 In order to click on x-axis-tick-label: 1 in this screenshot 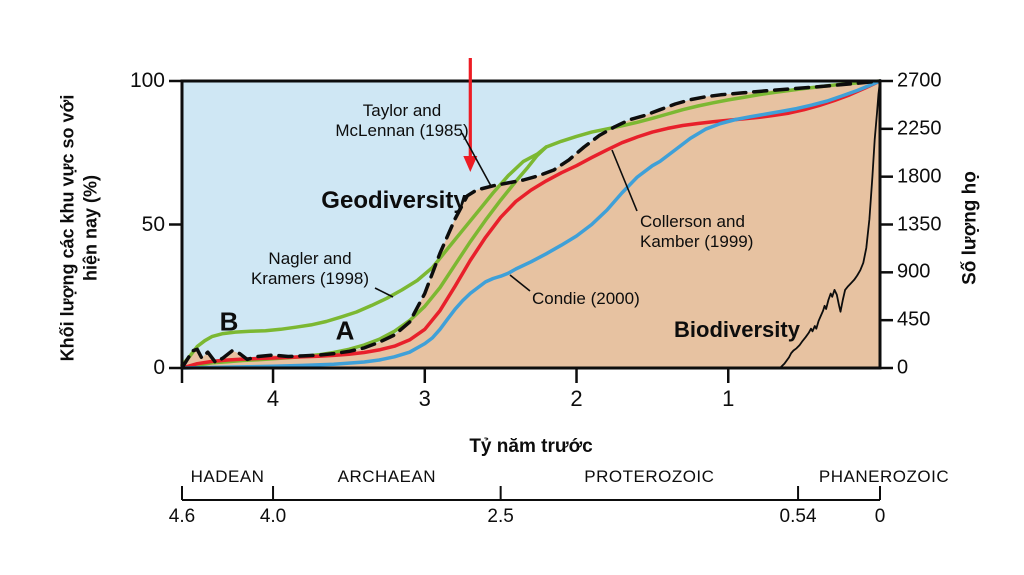, I will do `click(728, 398)`.